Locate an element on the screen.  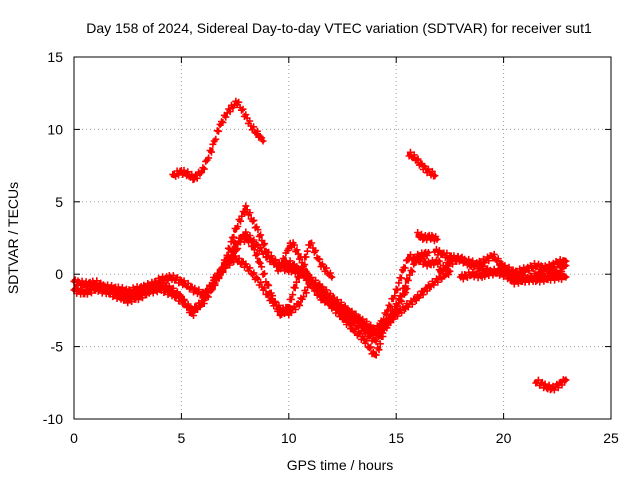
x-tick-label: 20 is located at coordinates (504, 438).